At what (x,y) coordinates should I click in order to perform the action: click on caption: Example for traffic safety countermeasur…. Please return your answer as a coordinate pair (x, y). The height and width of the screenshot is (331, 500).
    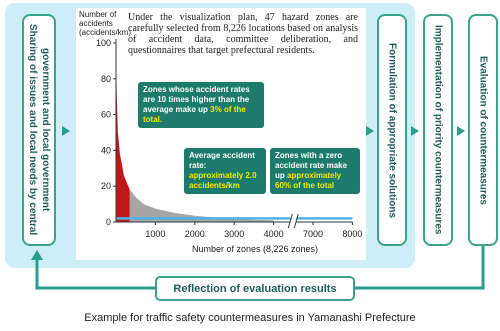
    Looking at the image, I should click on (250, 318).